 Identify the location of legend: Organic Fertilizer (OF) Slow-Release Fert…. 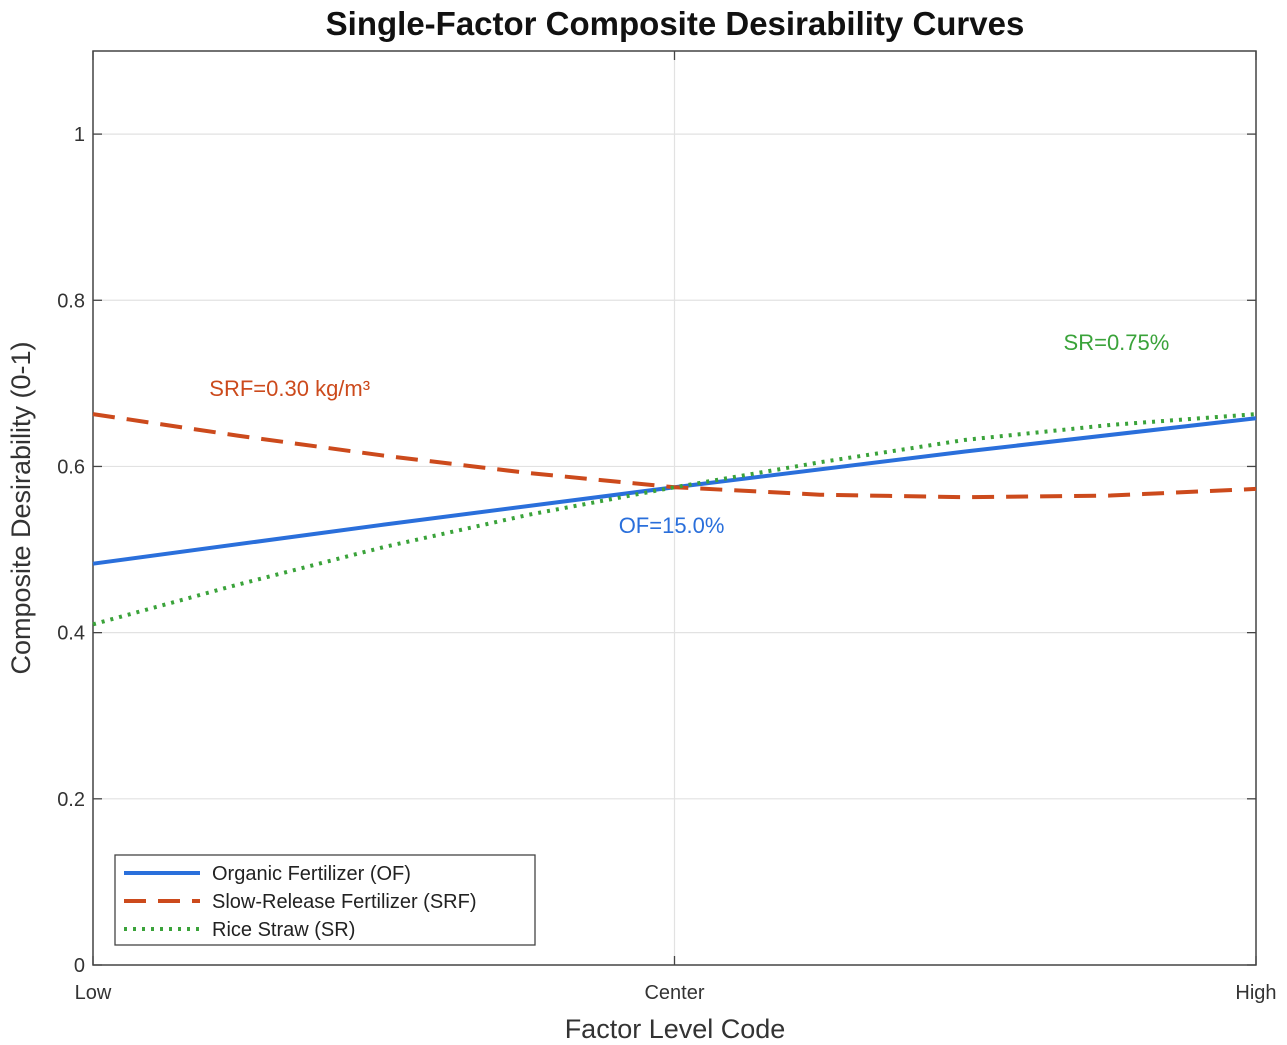
(325, 900).